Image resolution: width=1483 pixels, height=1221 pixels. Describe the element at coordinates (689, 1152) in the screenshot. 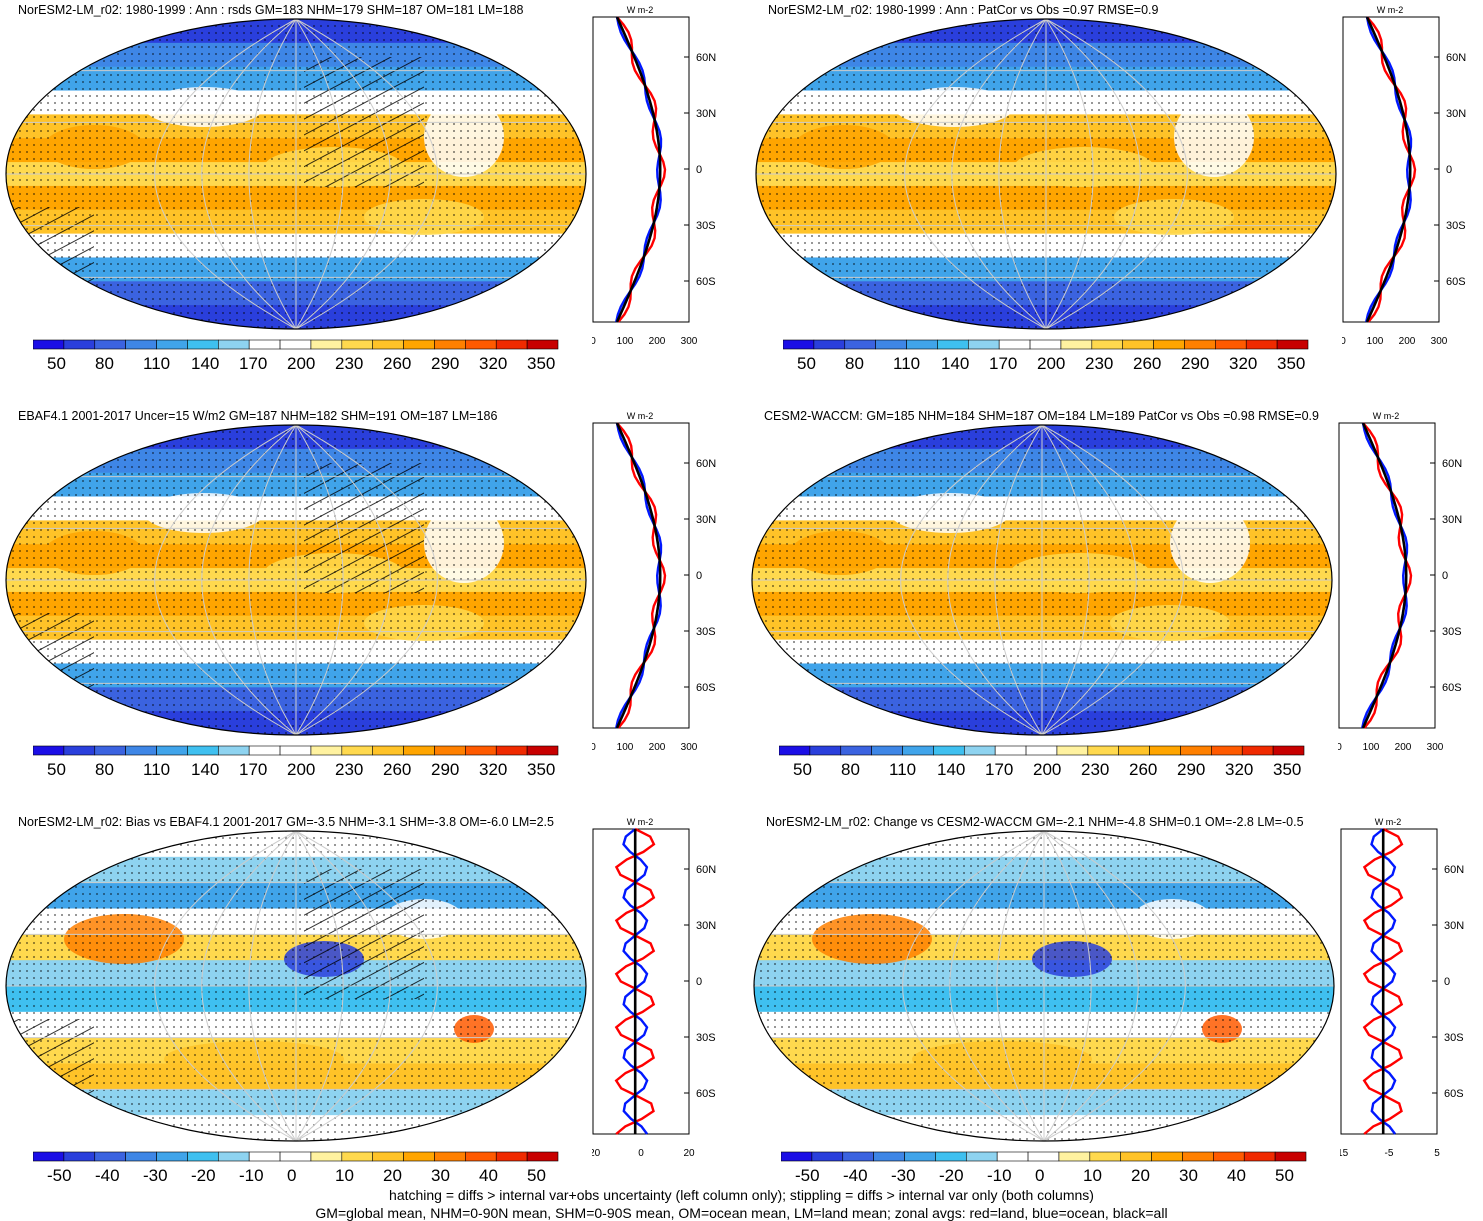

I see `zonal-x-tick-label: 20` at that location.